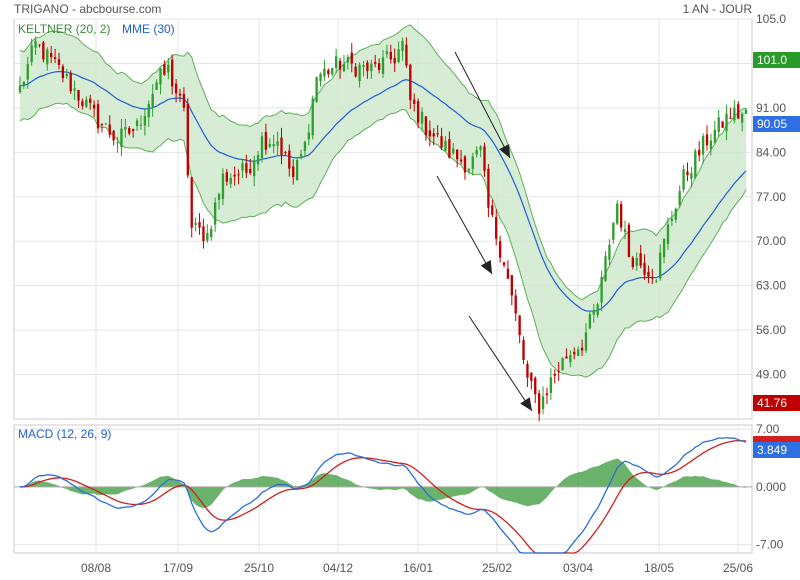  What do you see at coordinates (771, 19) in the screenshot?
I see `y-tick-label: 105.0` at bounding box center [771, 19].